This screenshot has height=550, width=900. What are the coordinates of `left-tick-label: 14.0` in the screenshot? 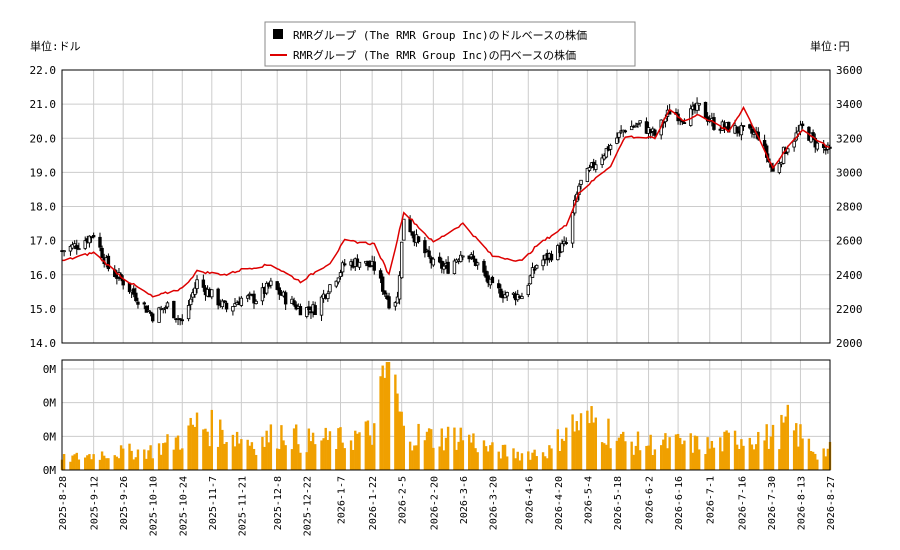 It's located at (43, 343).